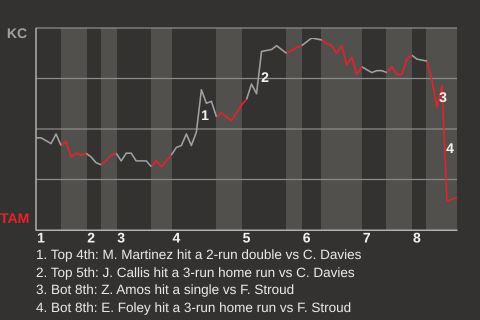 The height and width of the screenshot is (320, 480). What do you see at coordinates (366, 237) in the screenshot?
I see `x-tick-label: 7` at bounding box center [366, 237].